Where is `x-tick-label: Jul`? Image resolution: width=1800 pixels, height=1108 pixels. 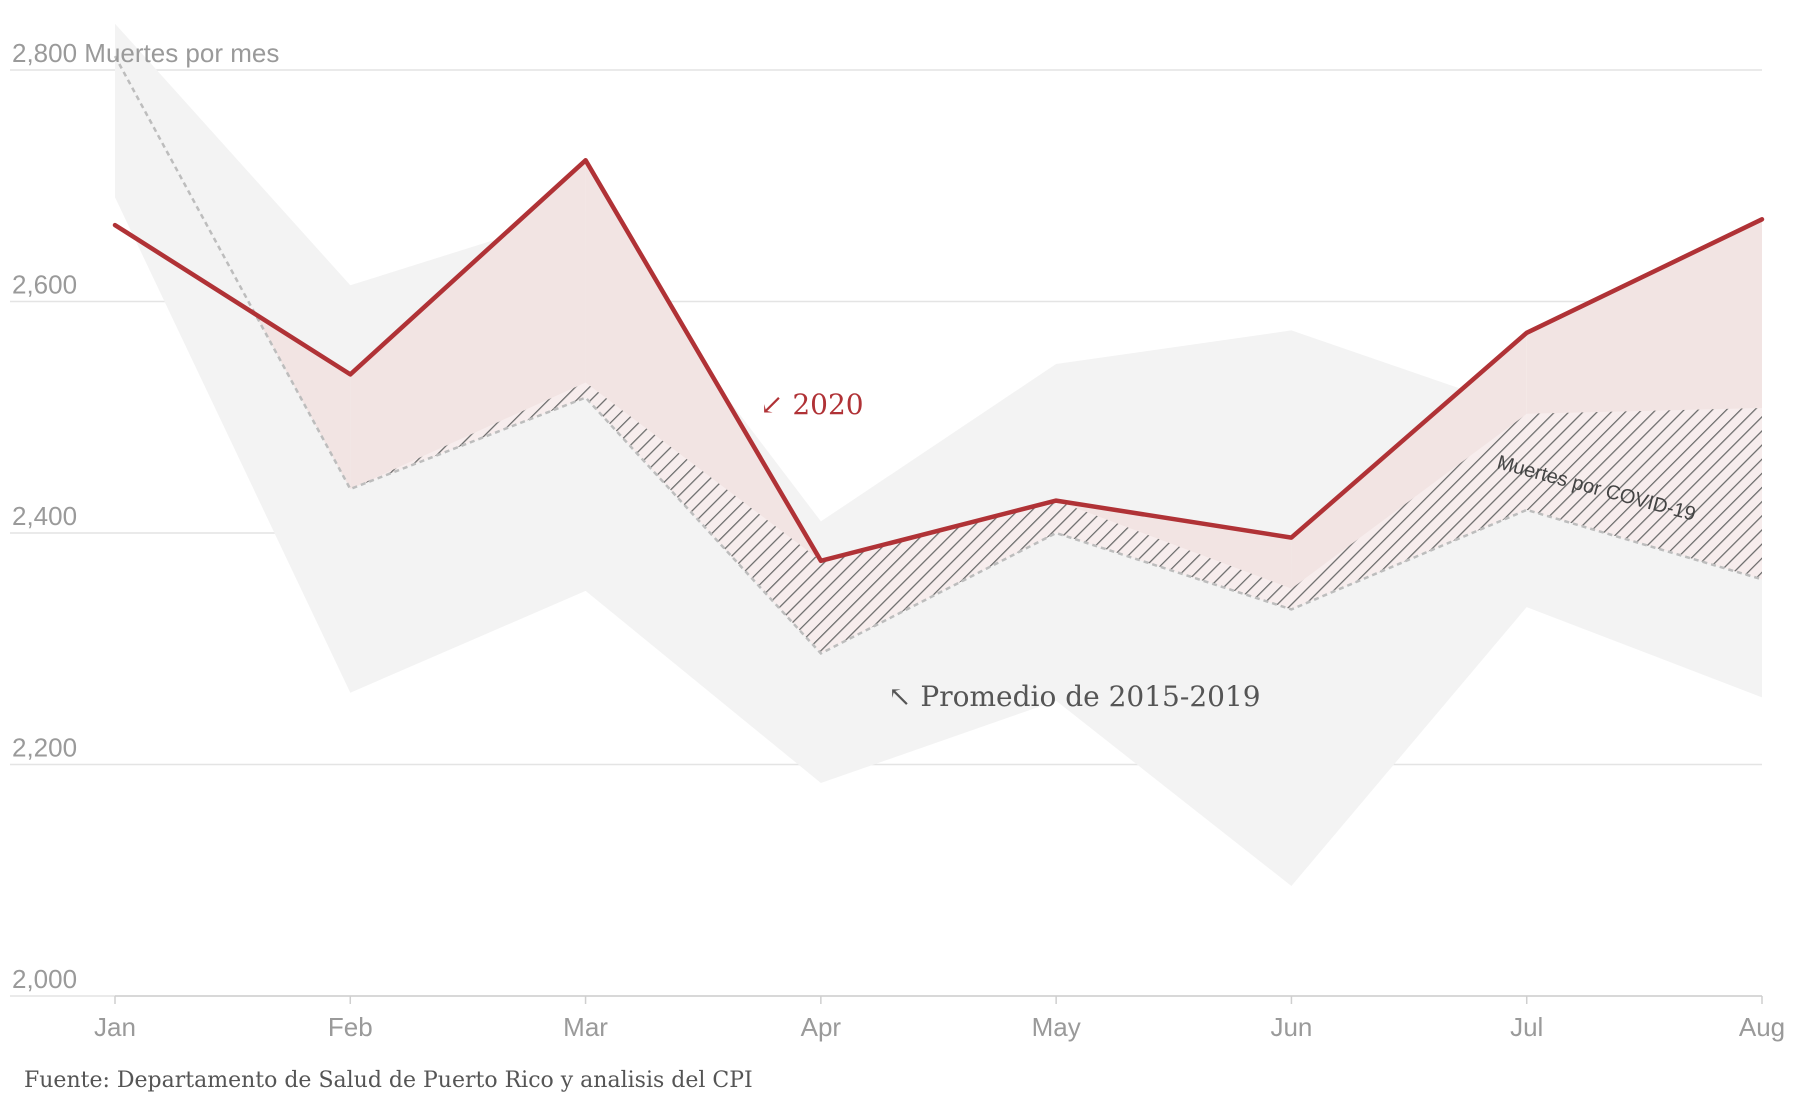
x-tick-label: Jul is located at coordinates (1526, 1027).